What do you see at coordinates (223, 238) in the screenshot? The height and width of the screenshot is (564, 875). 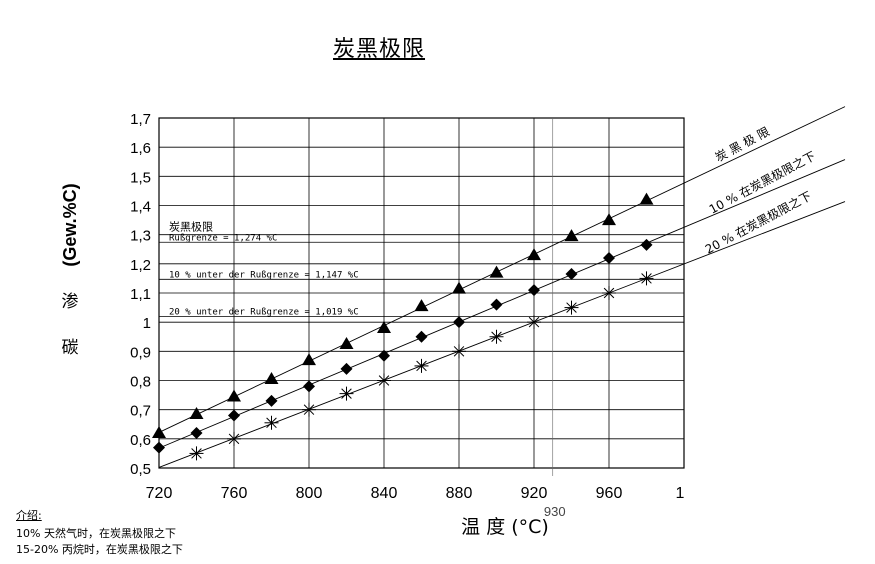 I see `reference-label: Rußgrenze = 1,274 %C` at bounding box center [223, 238].